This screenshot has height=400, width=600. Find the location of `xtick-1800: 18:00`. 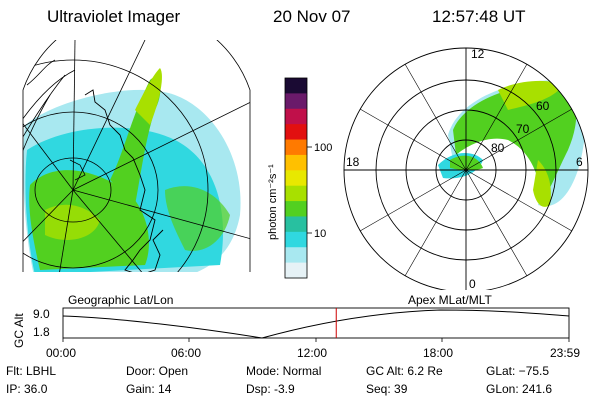

xtick-1800: 18:00 is located at coordinates (438, 353).